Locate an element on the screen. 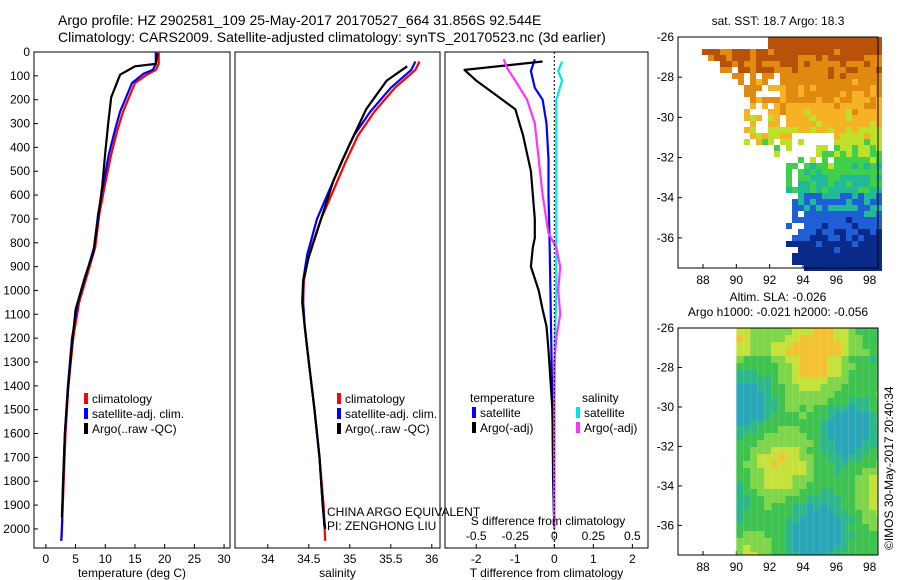 The height and width of the screenshot is (580, 900). annotation-text: CHINA ARGO EQUIVALENT is located at coordinates (404, 512).